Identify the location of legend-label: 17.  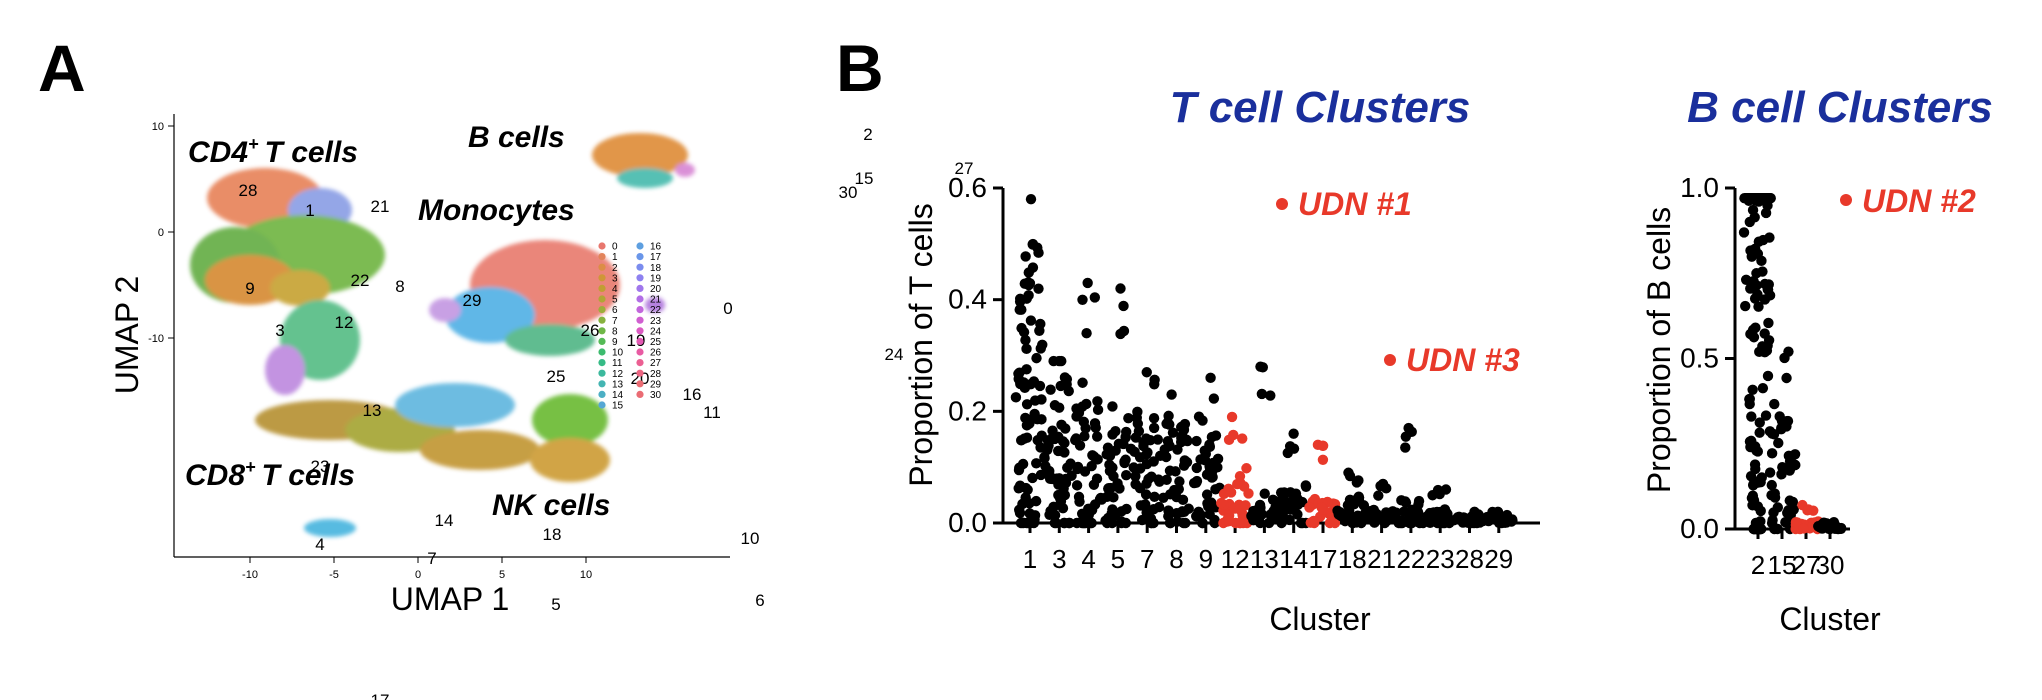
(656, 257).